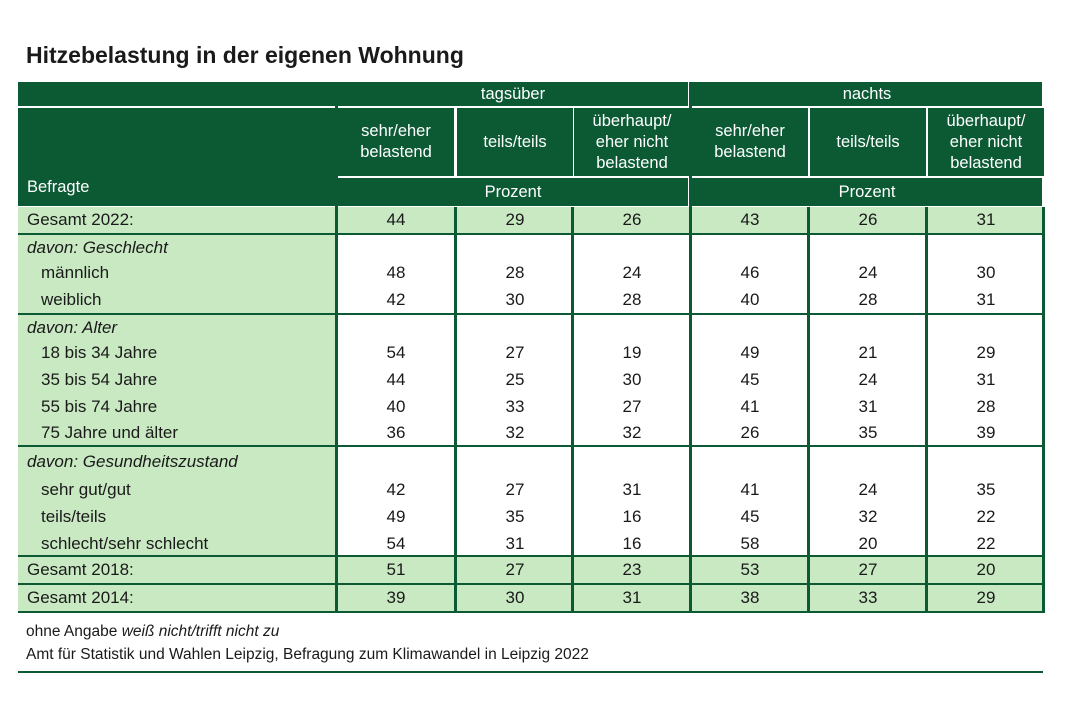 The image size is (1070, 713). Describe the element at coordinates (750, 273) in the screenshot. I see `table-cell: 46` at that location.